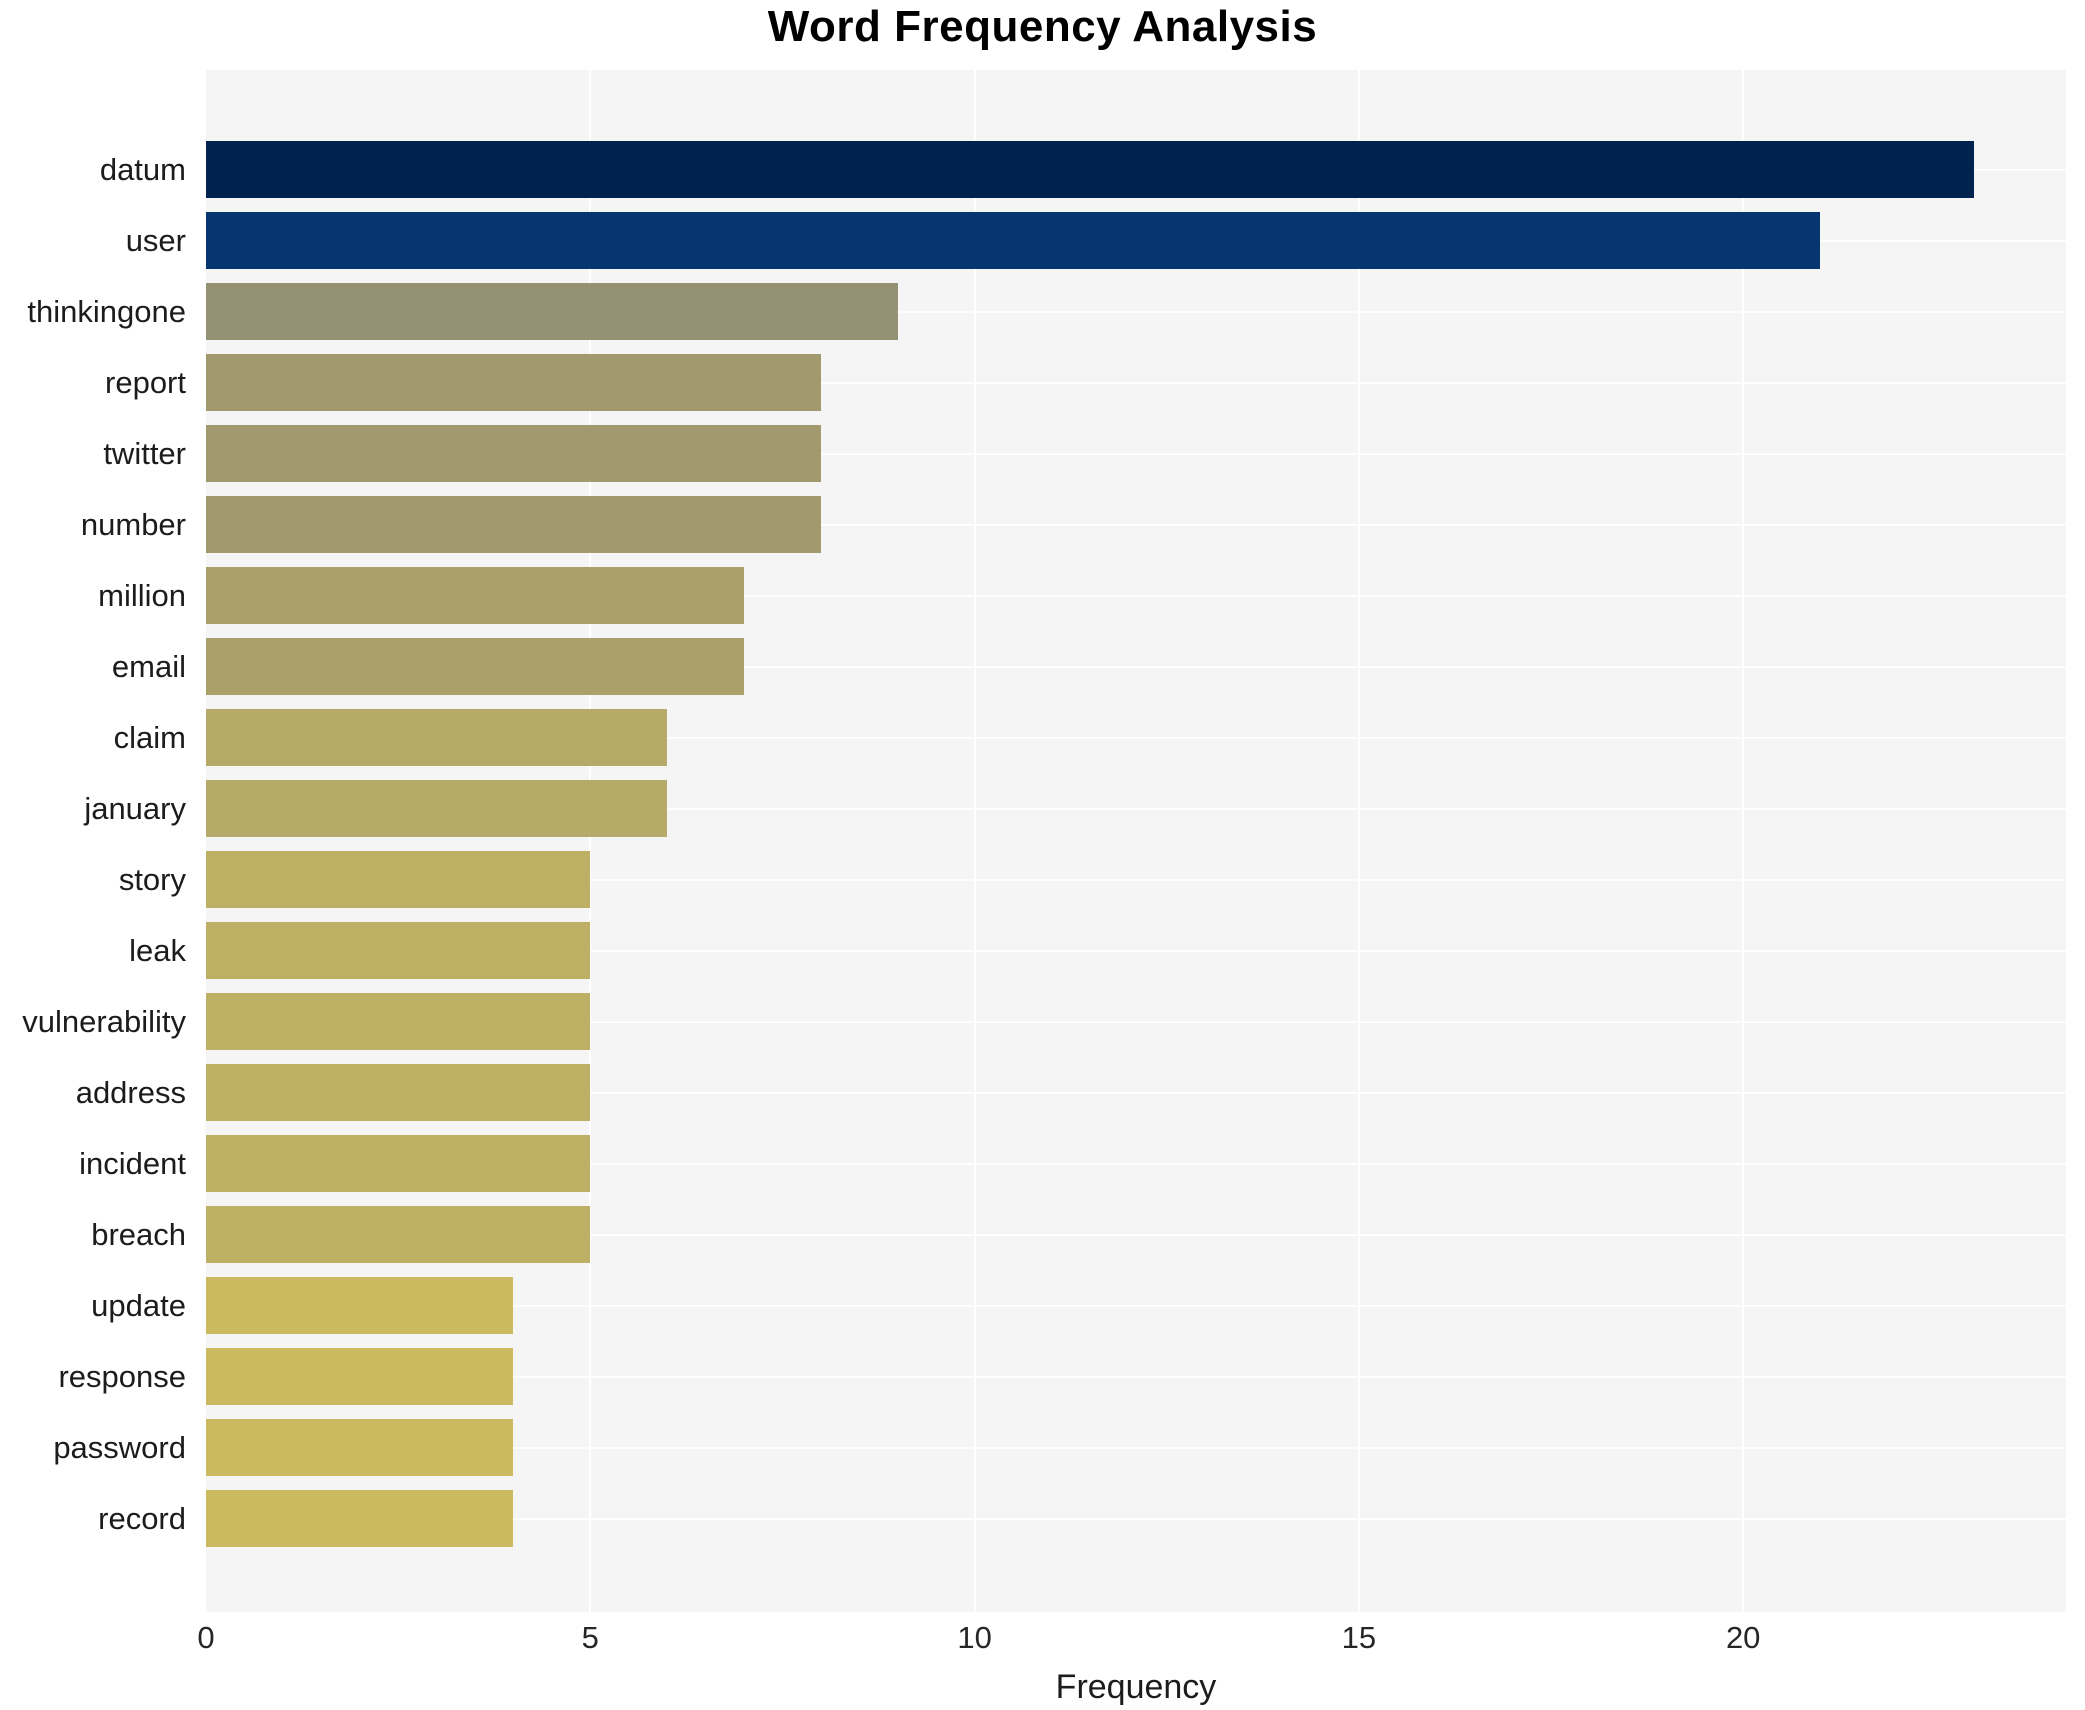 The width and height of the screenshot is (2085, 1710). What do you see at coordinates (106, 311) in the screenshot?
I see `y-tick-label-thinkingone: thinkingone` at bounding box center [106, 311].